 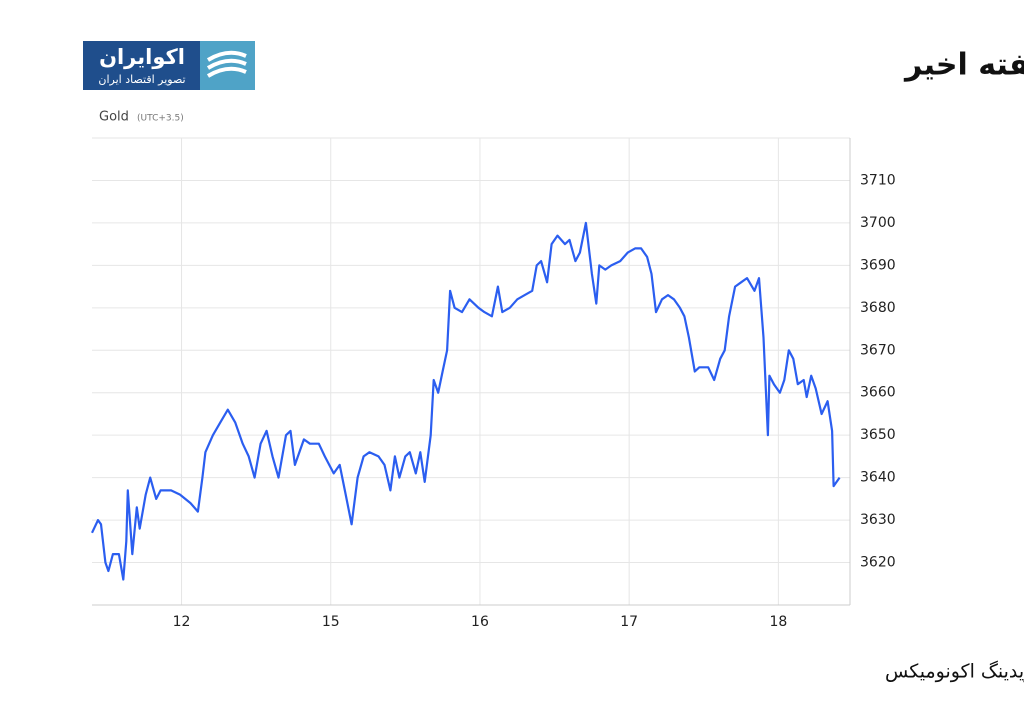 What do you see at coordinates (331, 622) in the screenshot?
I see `x-tick-label: 15` at bounding box center [331, 622].